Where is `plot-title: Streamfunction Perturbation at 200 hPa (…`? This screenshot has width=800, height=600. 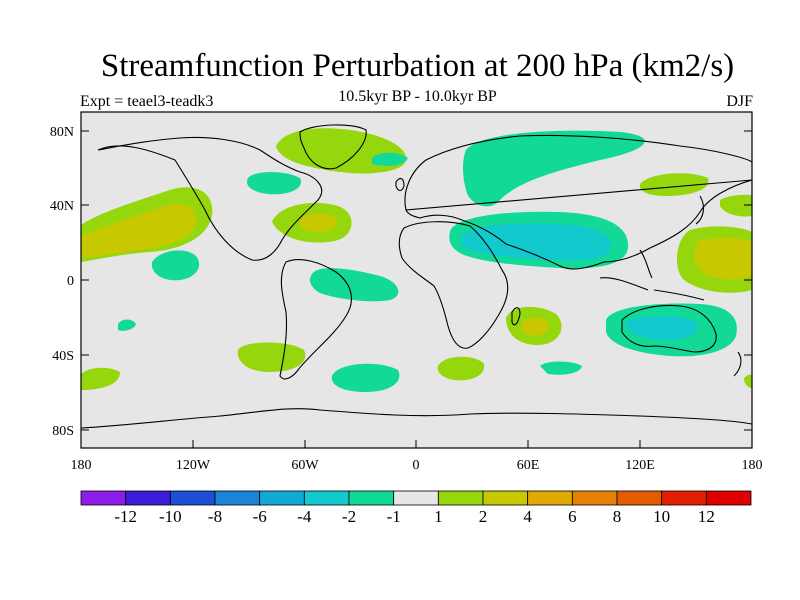 plot-title: Streamfunction Perturbation at 200 hPa (… is located at coordinates (417, 66).